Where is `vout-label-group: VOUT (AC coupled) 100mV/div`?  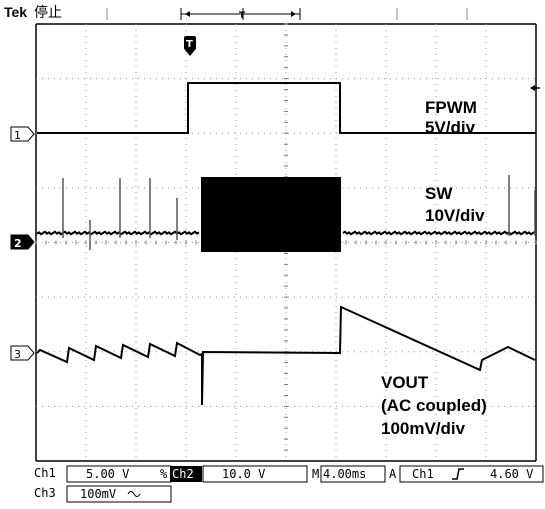 vout-label-group: VOUT (AC coupled) 100mV/div is located at coordinates (434, 405).